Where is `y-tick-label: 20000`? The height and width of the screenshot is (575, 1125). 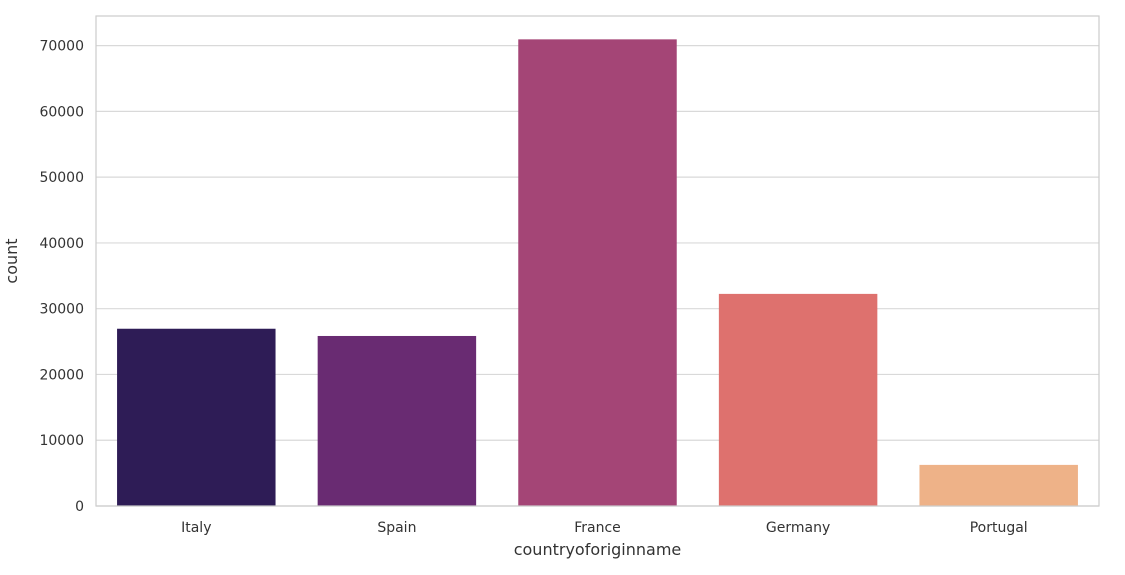 y-tick-label: 20000 is located at coordinates (61, 375).